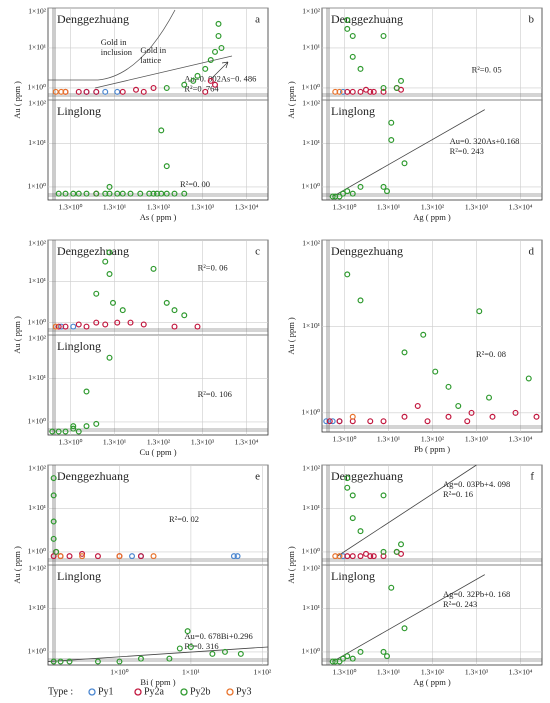 The width and height of the screenshot is (550, 703). I want to click on x-axis-label: Ag ( ppm ), so click(432, 682).